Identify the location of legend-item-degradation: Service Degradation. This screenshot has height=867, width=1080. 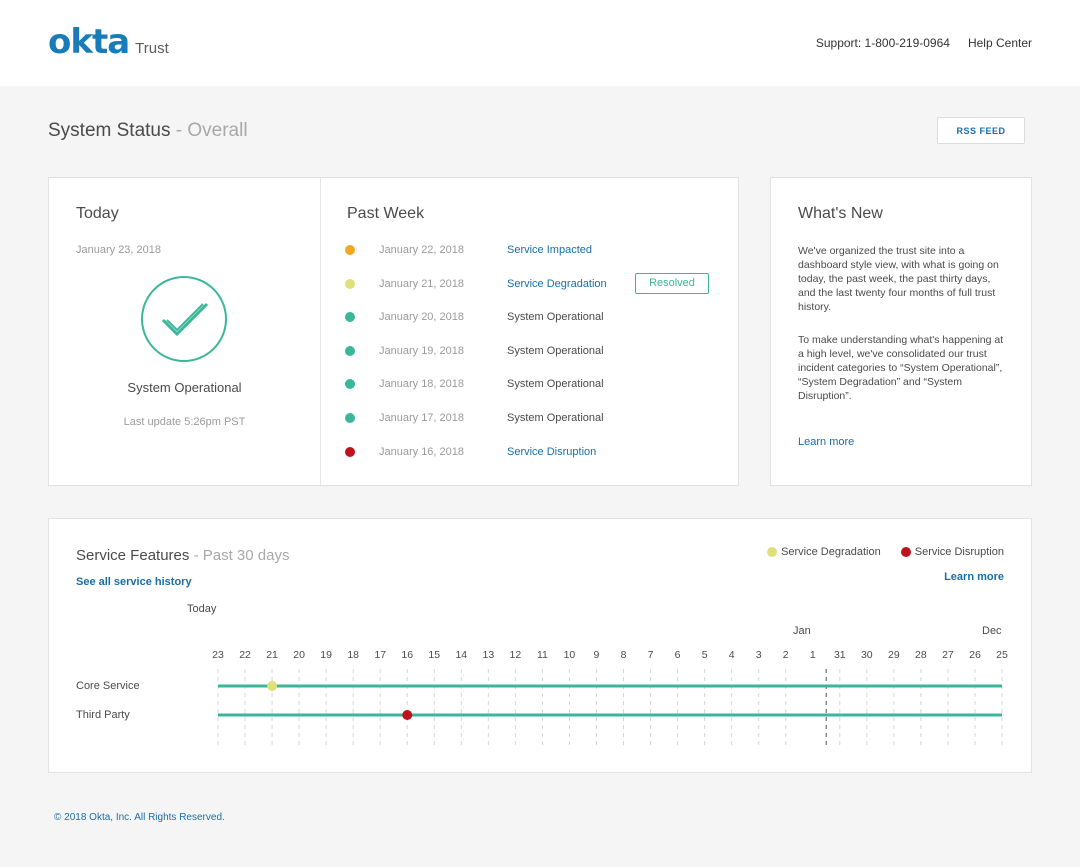
(824, 552).